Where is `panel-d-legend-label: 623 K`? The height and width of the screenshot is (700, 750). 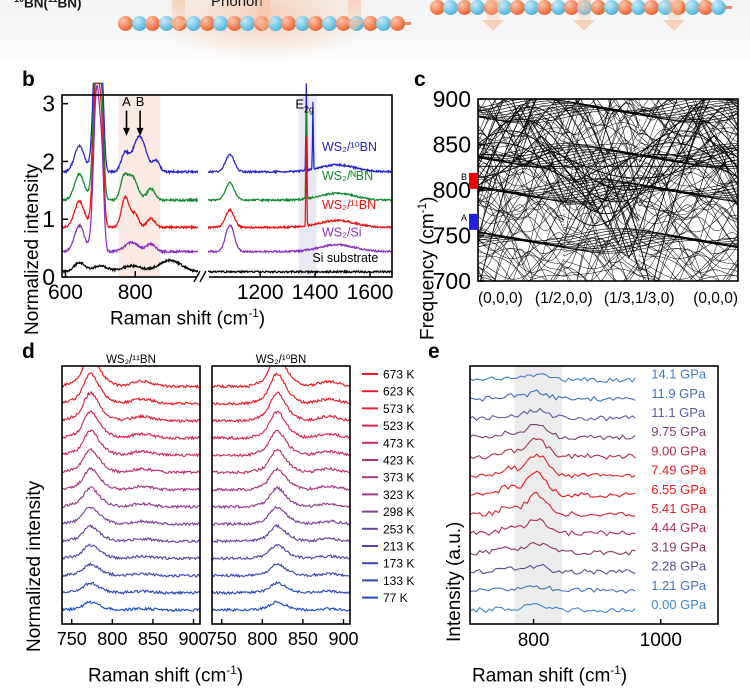 panel-d-legend-label: 623 K is located at coordinates (398, 392).